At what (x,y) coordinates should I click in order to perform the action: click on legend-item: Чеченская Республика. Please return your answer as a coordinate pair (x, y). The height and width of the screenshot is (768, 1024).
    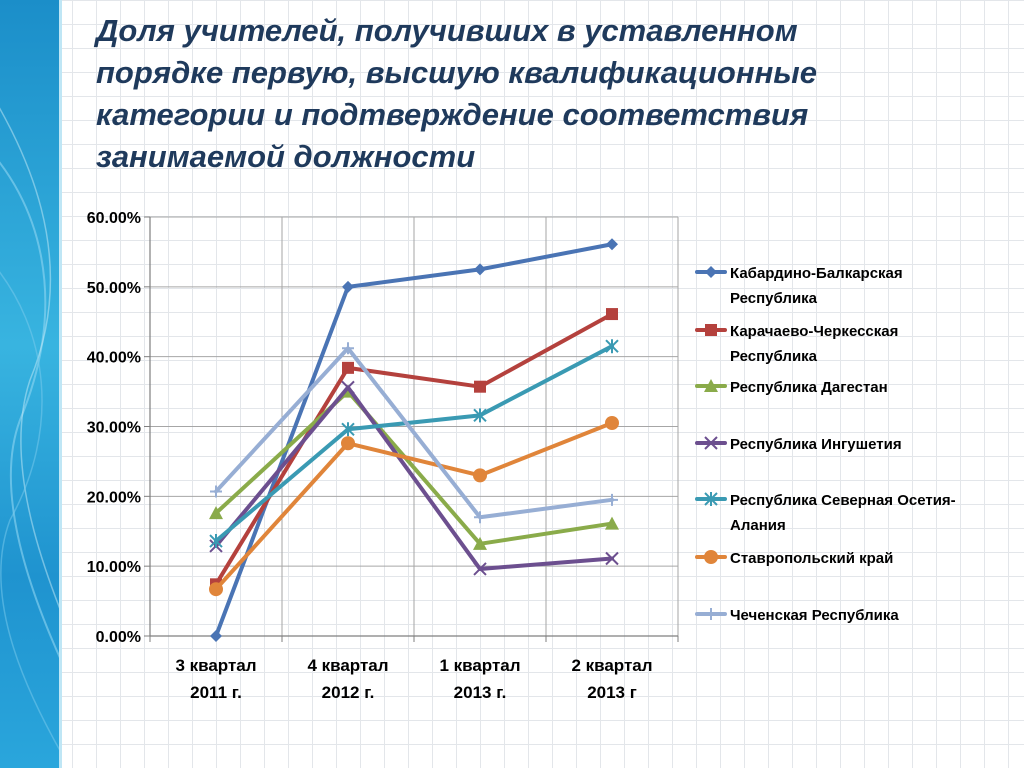
    Looking at the image, I should click on (797, 615).